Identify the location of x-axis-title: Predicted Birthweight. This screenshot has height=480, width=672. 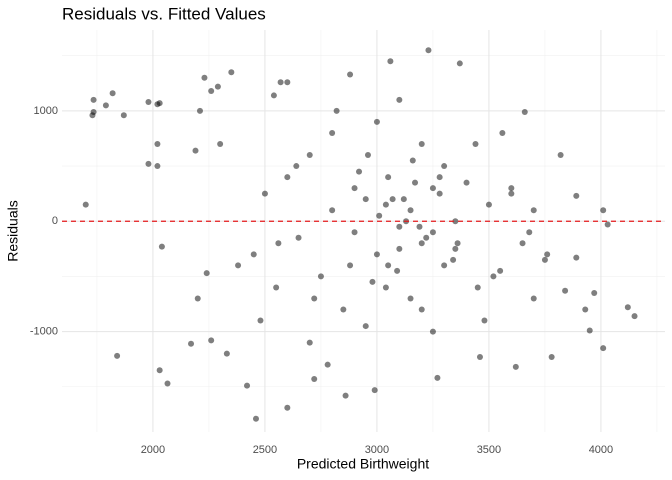
(363, 464).